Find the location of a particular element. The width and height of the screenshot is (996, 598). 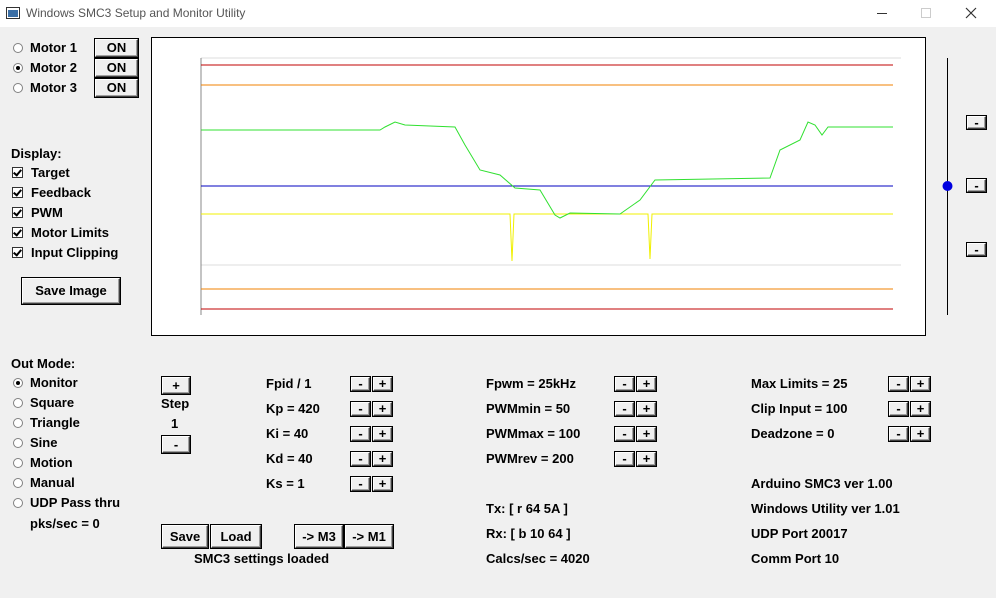

packets-label: pks/sec = 0 is located at coordinates (65, 523).